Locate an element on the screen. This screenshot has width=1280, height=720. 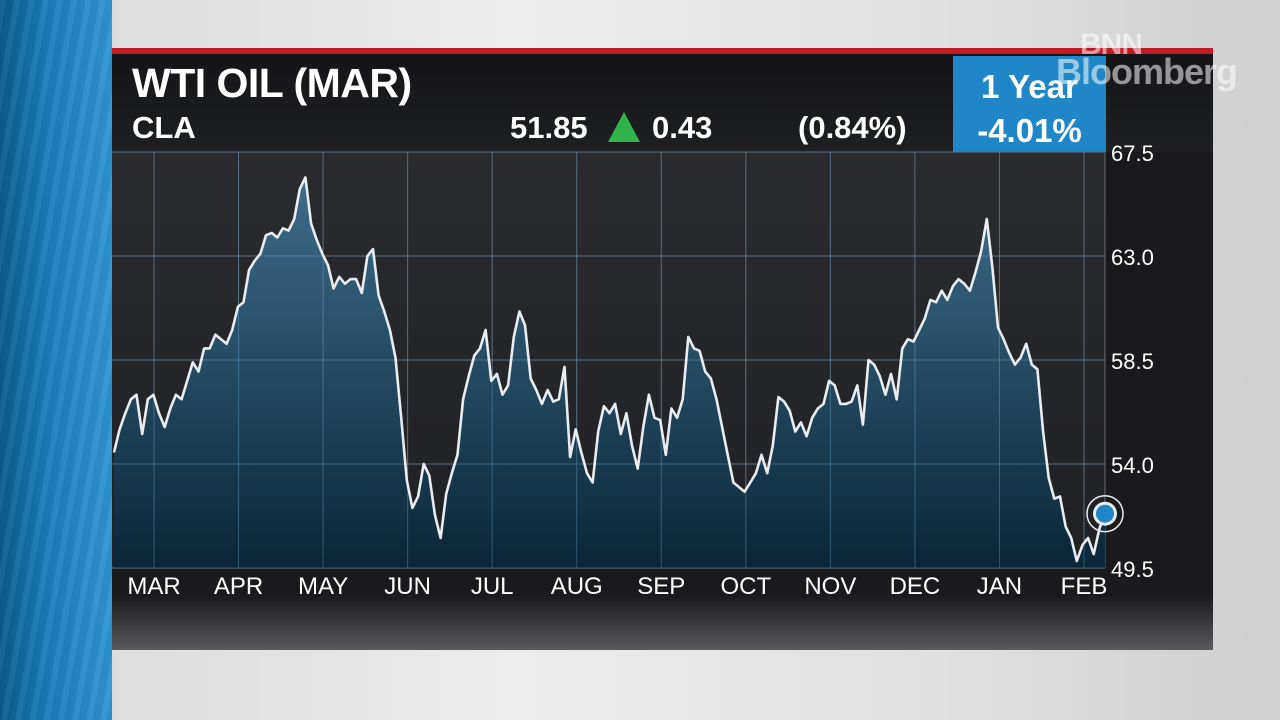
x-tick-label: AUG is located at coordinates (577, 586).